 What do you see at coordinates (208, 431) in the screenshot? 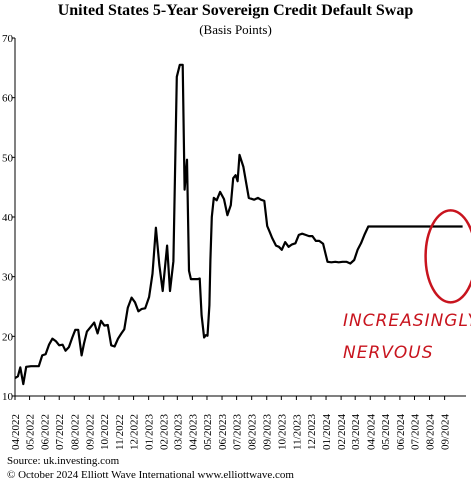
I see `x-tick-label: 05/2023` at bounding box center [208, 431].